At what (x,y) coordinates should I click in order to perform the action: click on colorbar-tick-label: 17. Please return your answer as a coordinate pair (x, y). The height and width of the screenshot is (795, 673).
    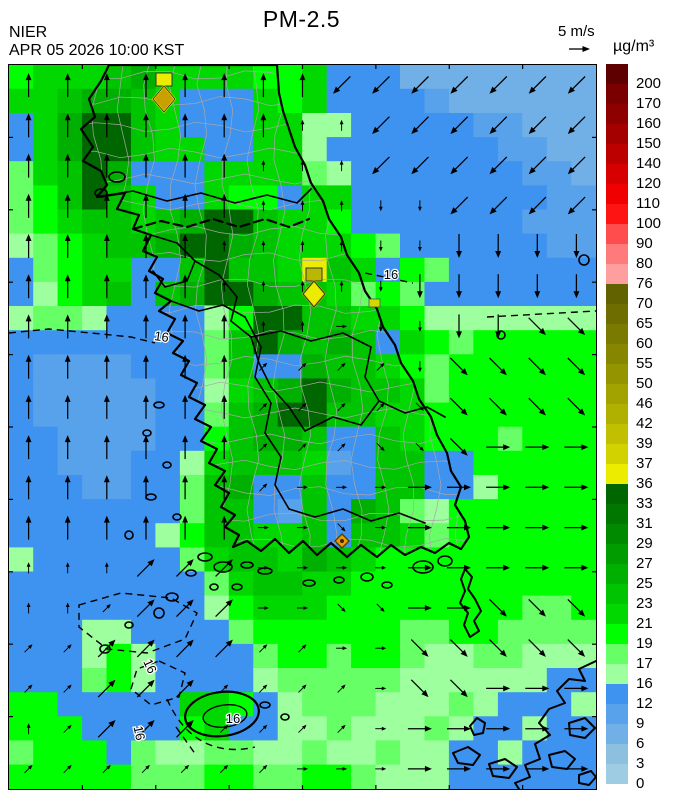
    Looking at the image, I should click on (644, 663).